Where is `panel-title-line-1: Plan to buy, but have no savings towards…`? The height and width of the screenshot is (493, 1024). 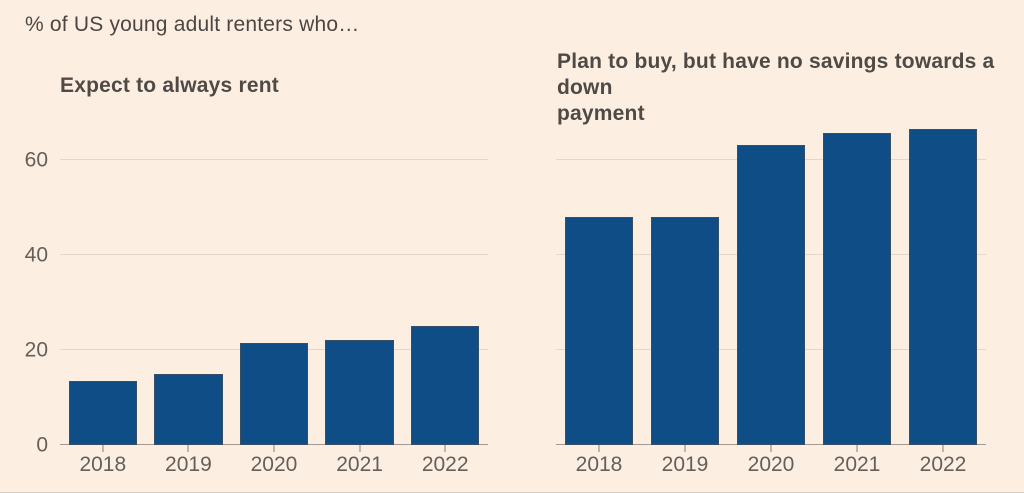
panel-title-line-1: Plan to buy, but have no savings towards… is located at coordinates (776, 74).